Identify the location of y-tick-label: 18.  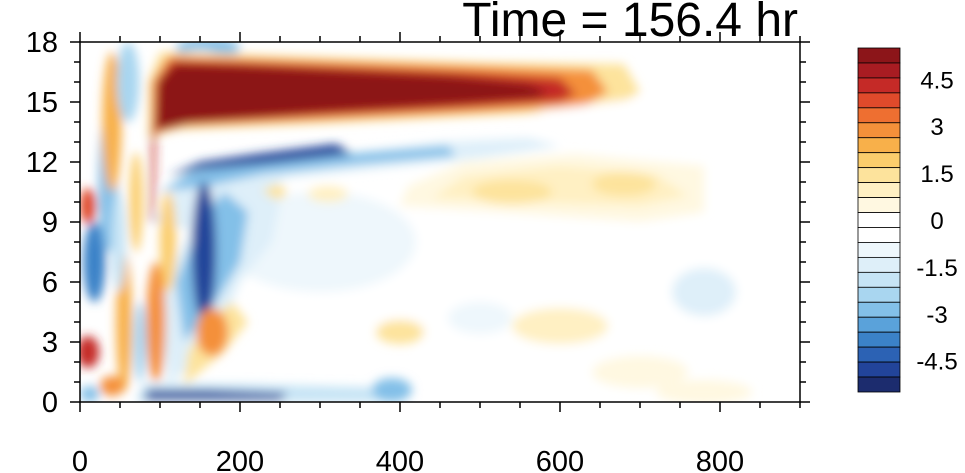
(42, 43).